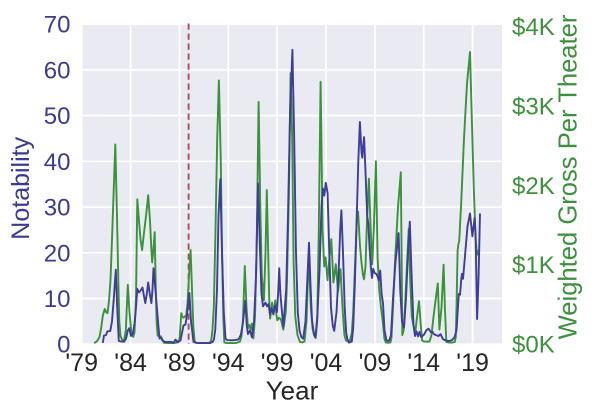 The image size is (600, 420). Describe the element at coordinates (21, 187) in the screenshot. I see `svg-text: Notability` at that location.